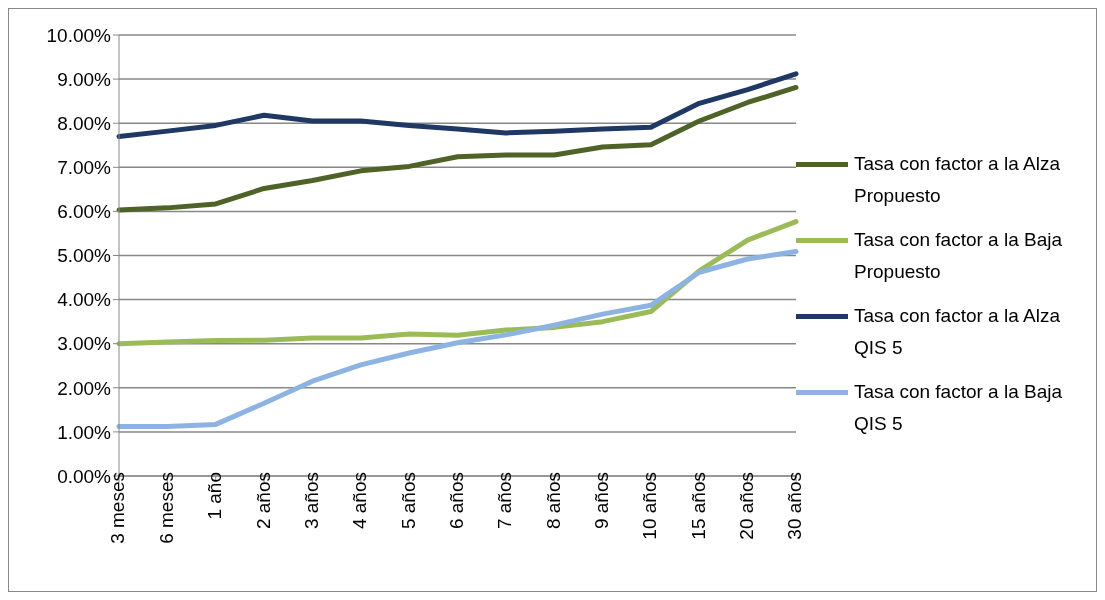  Describe the element at coordinates (698, 506) in the screenshot. I see `x-tick-label: 15 años` at that location.